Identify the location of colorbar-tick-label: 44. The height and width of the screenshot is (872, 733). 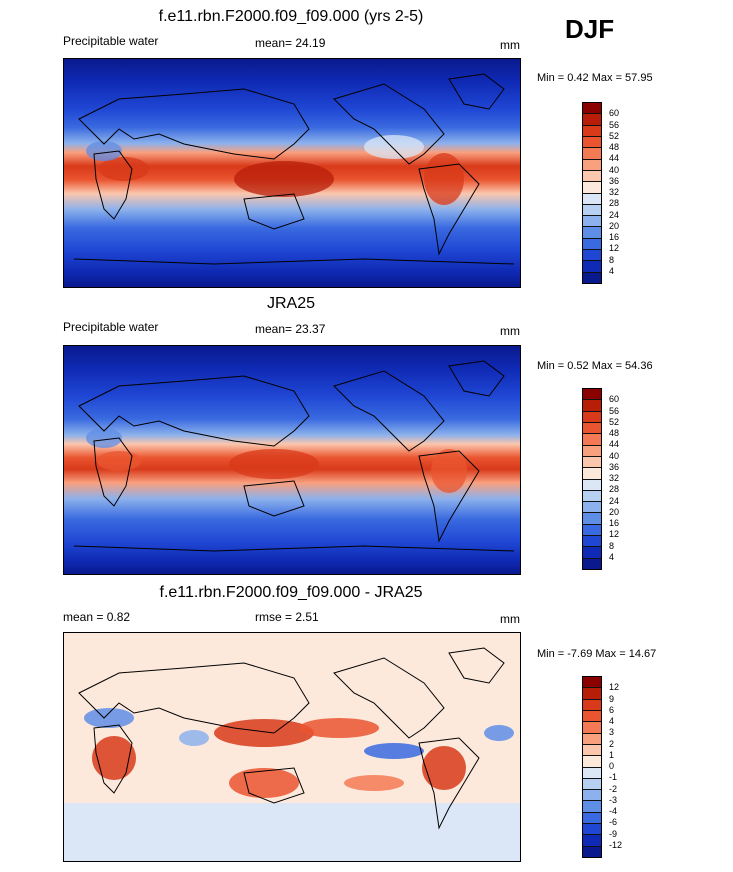
(614, 158).